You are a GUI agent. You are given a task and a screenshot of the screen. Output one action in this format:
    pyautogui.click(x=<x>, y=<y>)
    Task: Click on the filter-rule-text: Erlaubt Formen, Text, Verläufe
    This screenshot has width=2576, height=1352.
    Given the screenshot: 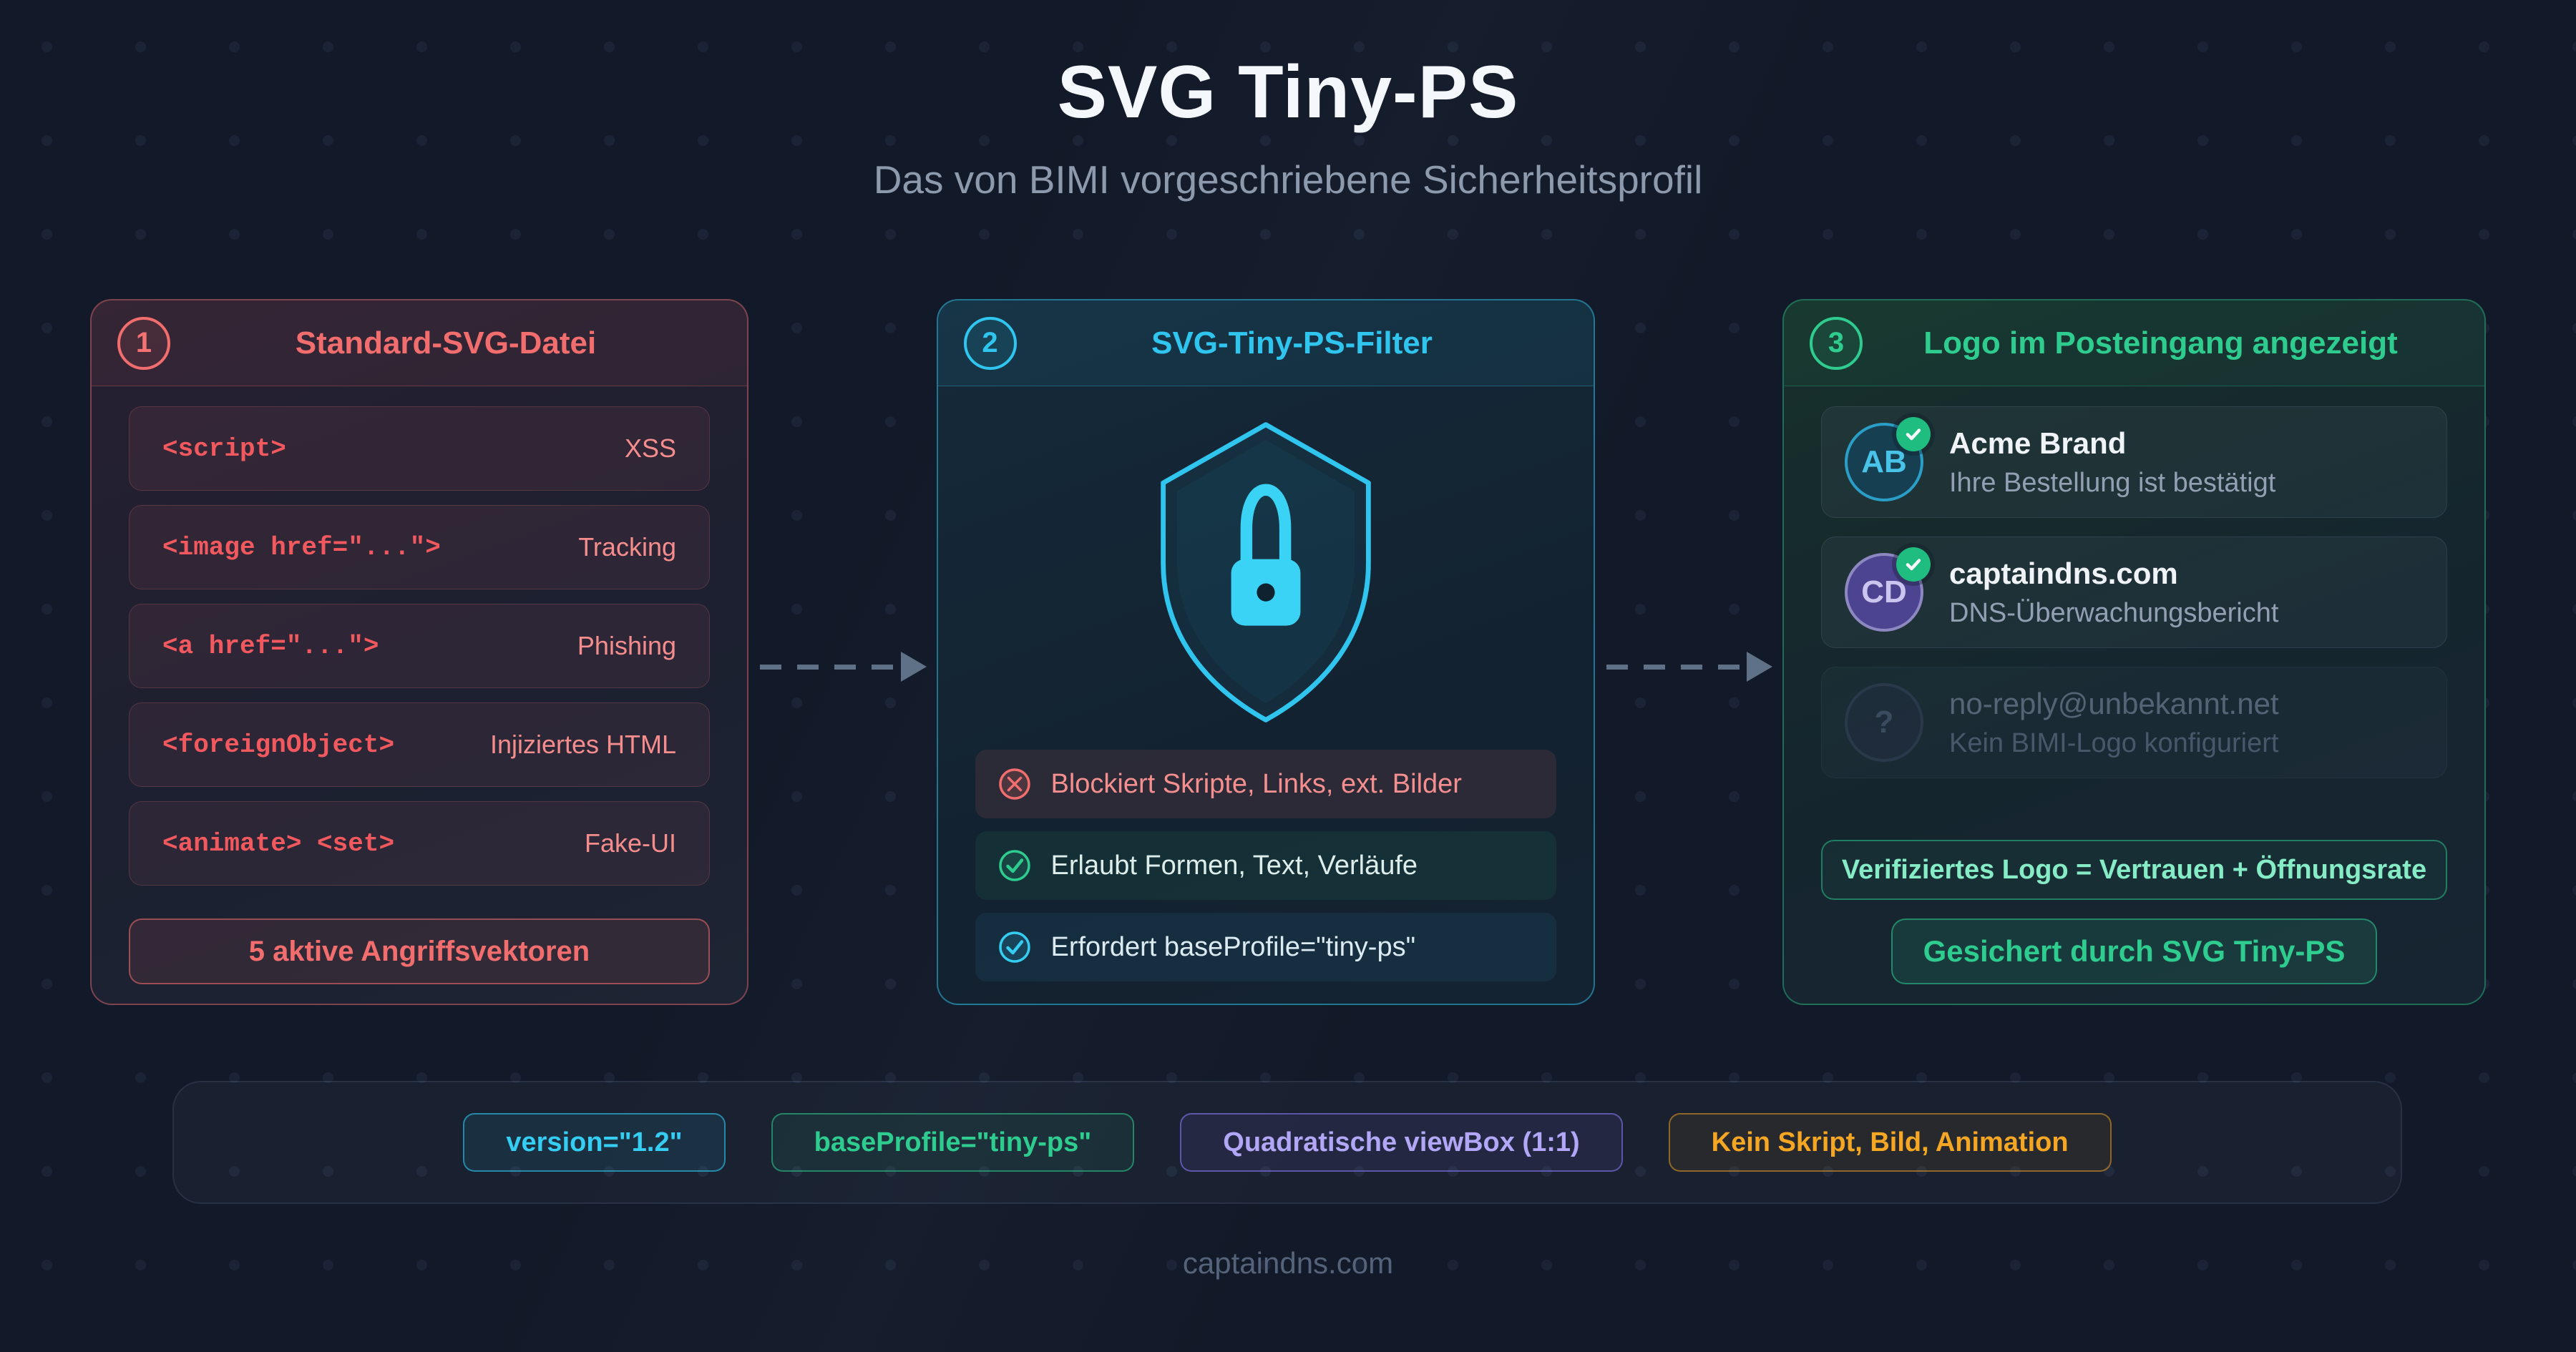 What is the action you would take?
    pyautogui.click(x=1234, y=866)
    